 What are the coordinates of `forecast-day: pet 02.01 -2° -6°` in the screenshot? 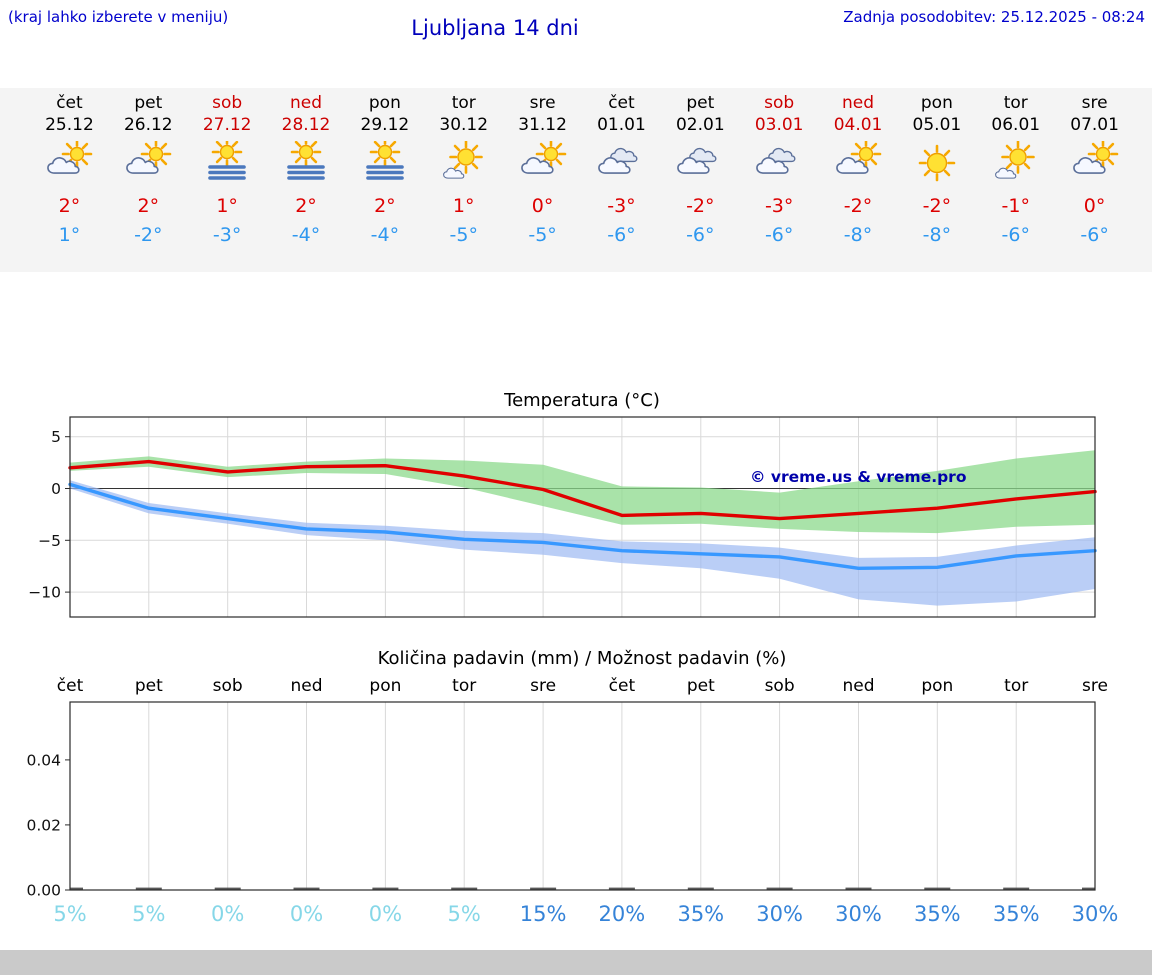 It's located at (700, 180).